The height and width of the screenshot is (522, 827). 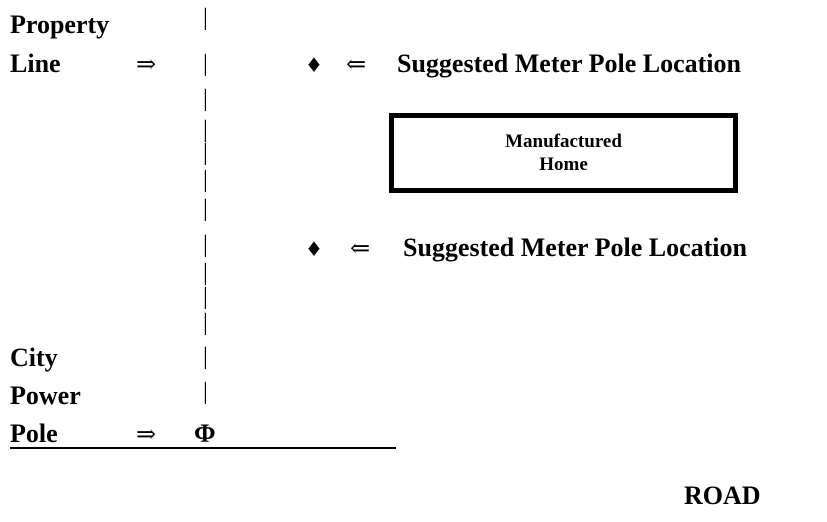 What do you see at coordinates (35, 63) in the screenshot?
I see `property-line-label-2: Line` at bounding box center [35, 63].